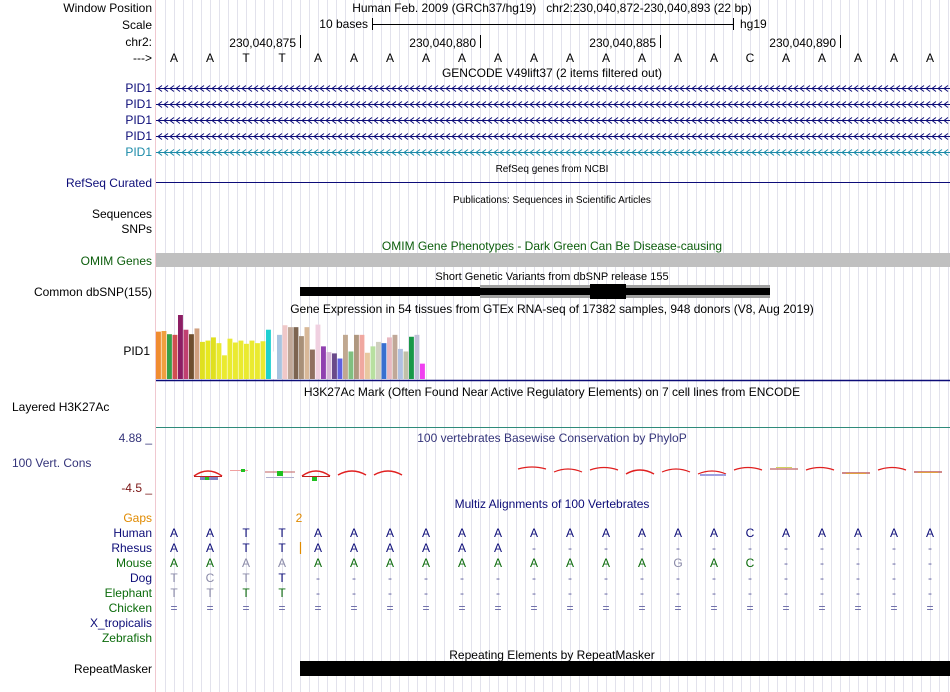 Image resolution: width=950 pixels, height=692 pixels. What do you see at coordinates (137, 518) in the screenshot?
I see `gaps-label: Gaps` at bounding box center [137, 518].